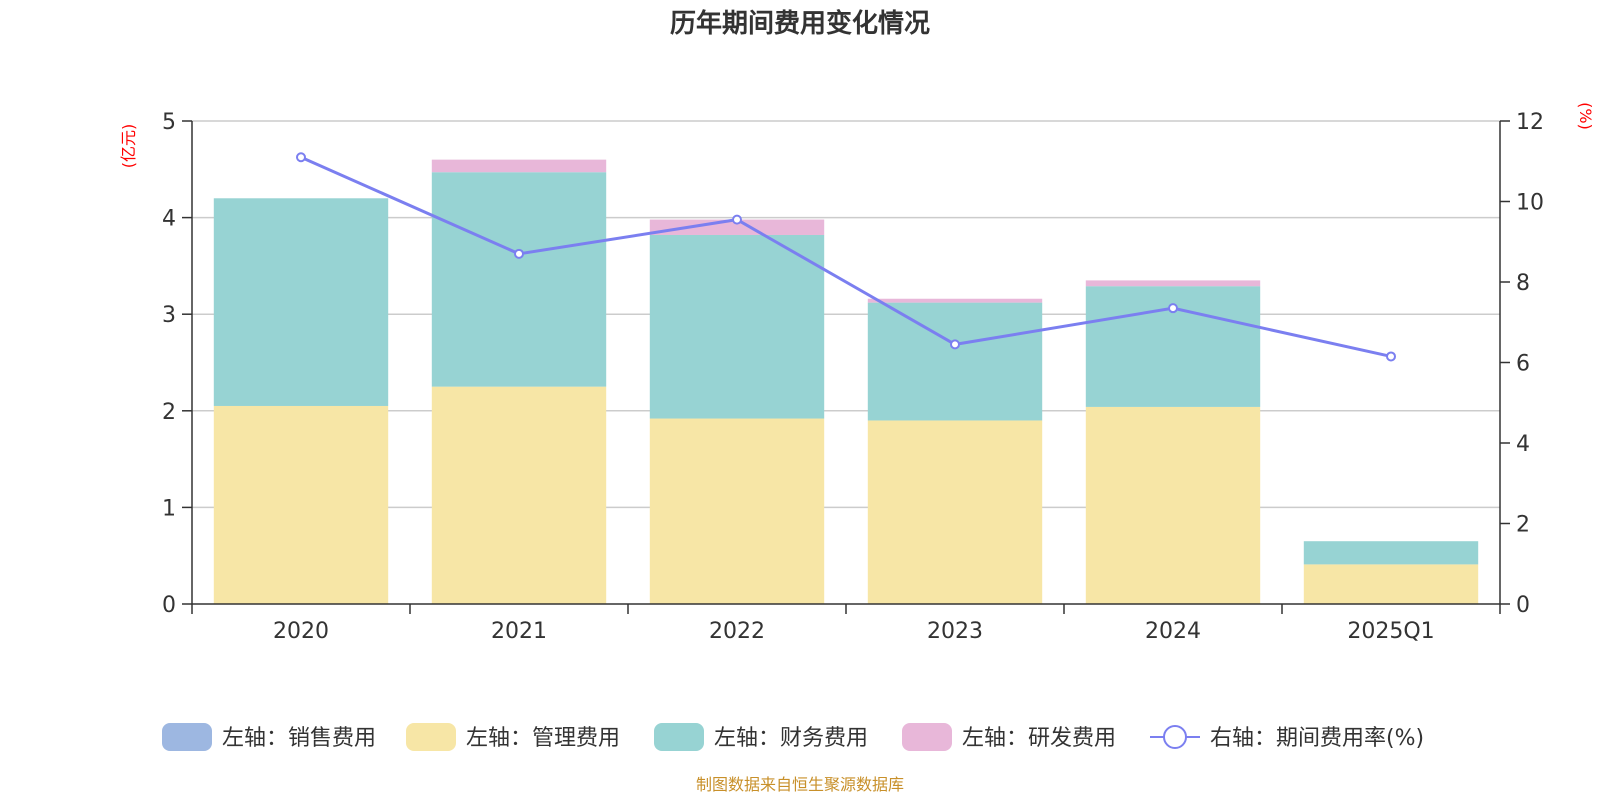 The image size is (1600, 800). Describe the element at coordinates (1317, 738) in the screenshot. I see `legend-label: 右轴：期间费用率(%)` at that location.